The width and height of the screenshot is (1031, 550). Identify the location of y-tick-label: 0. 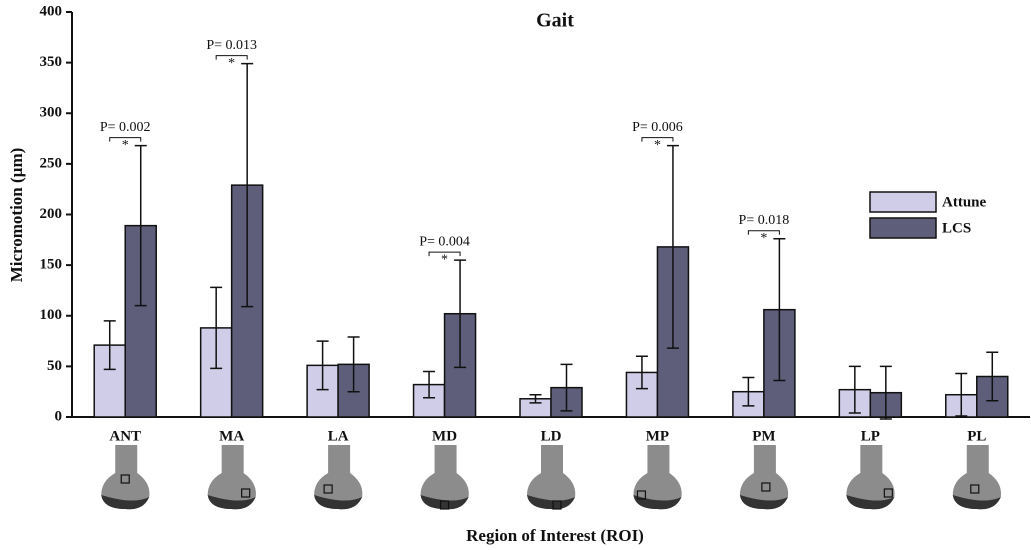
(59, 416).